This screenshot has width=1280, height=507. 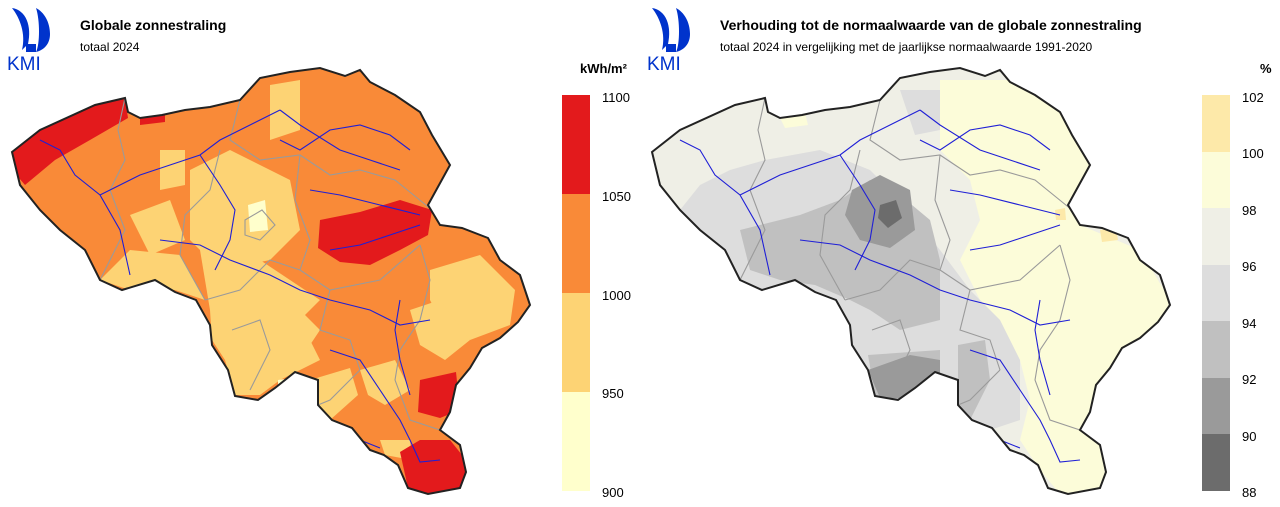 What do you see at coordinates (616, 295) in the screenshot?
I see `legend-tick-1000: 1000` at bounding box center [616, 295].